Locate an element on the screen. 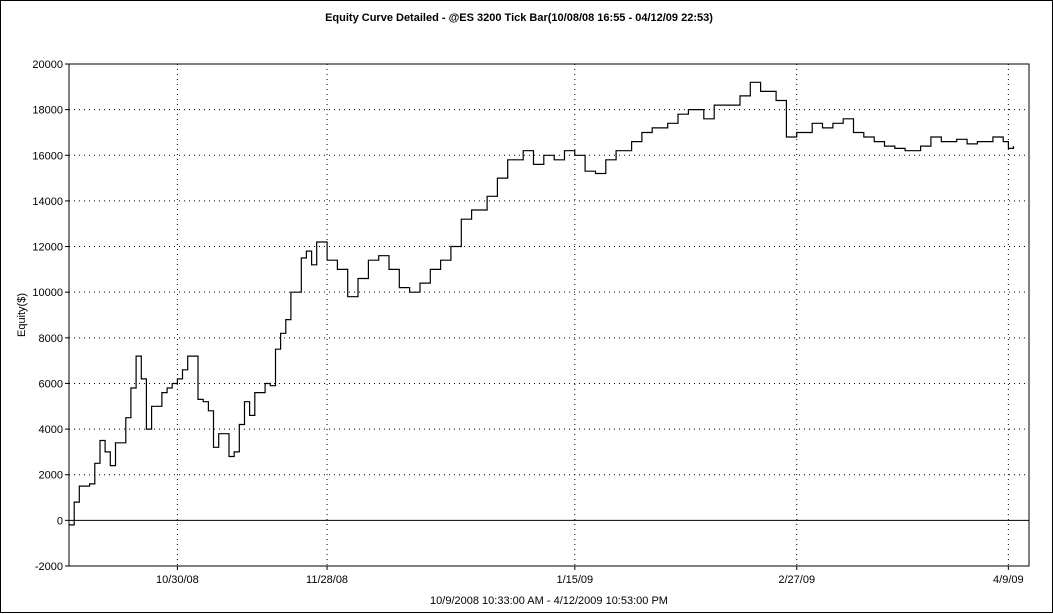 The height and width of the screenshot is (614, 1053). y-tick-label: 20000 is located at coordinates (47, 65).